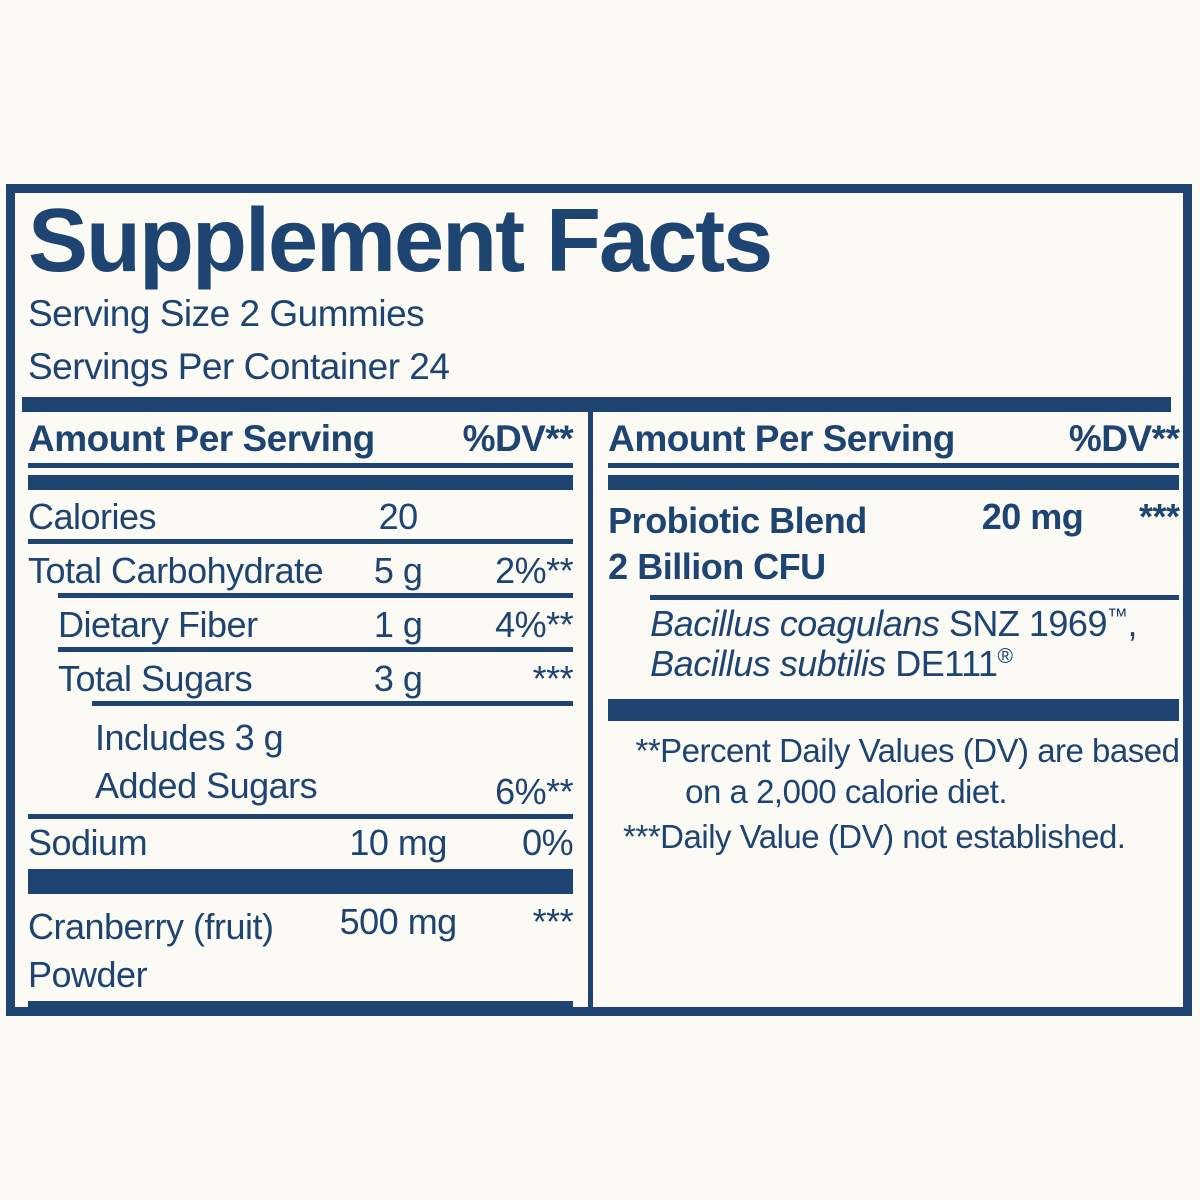  What do you see at coordinates (846, 791) in the screenshot?
I see `footnote-text-continued: on a 2,000 calorie diet.` at bounding box center [846, 791].